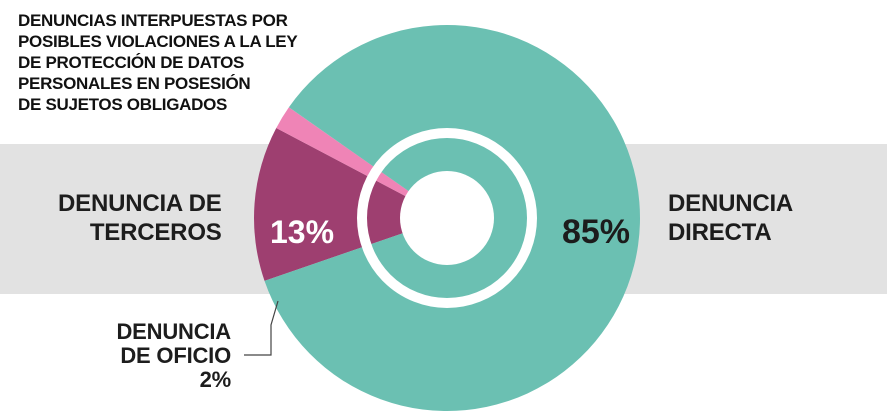 This screenshot has height=411, width=887. I want to click on slice-label-terceros-line2: TERCEROS, so click(155, 232).